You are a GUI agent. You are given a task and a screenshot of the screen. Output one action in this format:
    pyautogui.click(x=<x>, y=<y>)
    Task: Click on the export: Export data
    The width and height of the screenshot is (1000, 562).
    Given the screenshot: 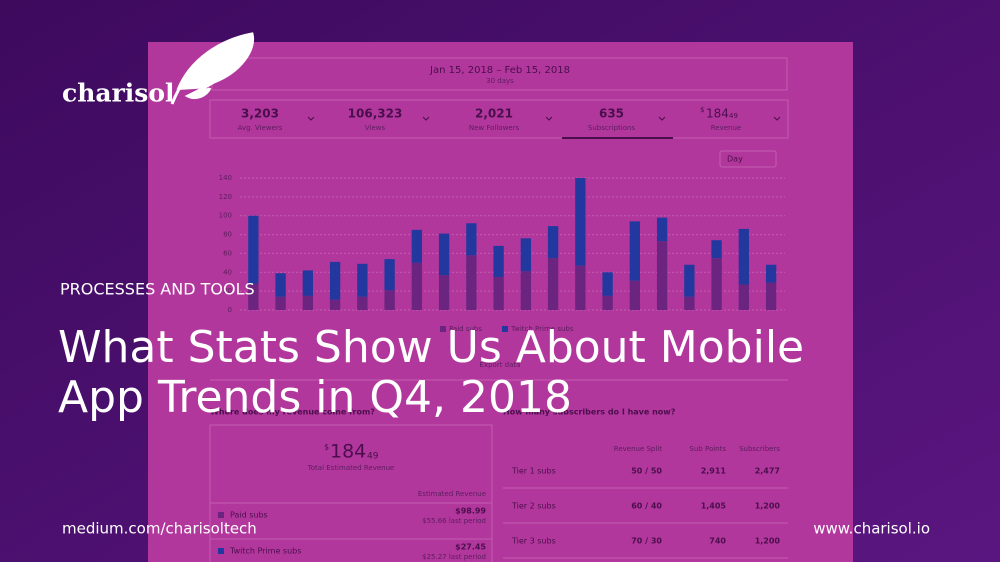 What is the action you would take?
    pyautogui.click(x=500, y=365)
    